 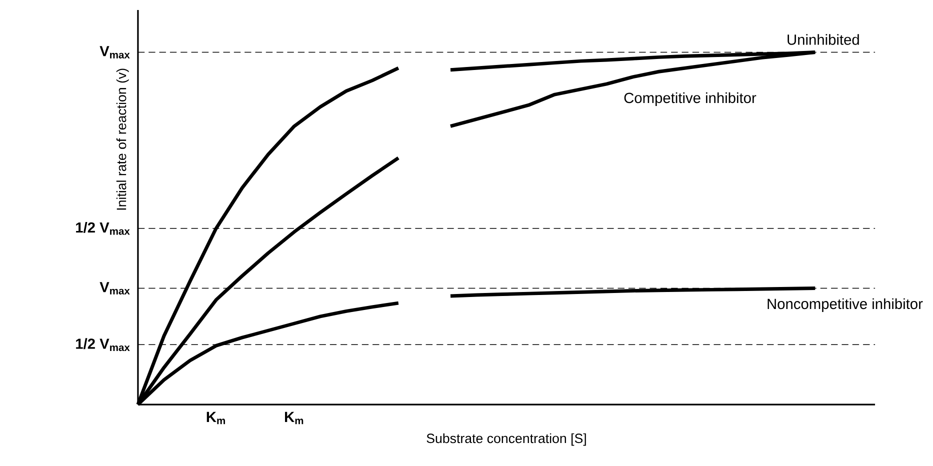 I want to click on y-axis-title: Initial rate of reaction (v), so click(x=122, y=139).